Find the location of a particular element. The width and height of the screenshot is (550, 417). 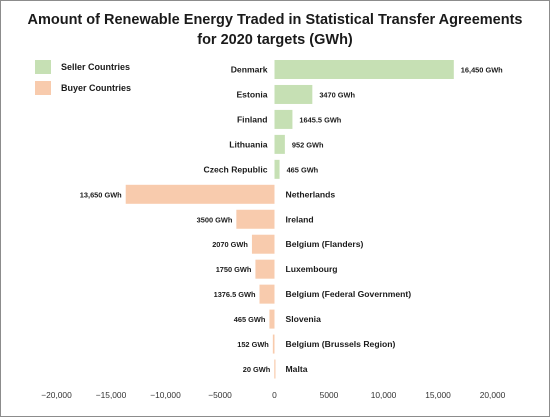

bar-malta is located at coordinates (275, 369).